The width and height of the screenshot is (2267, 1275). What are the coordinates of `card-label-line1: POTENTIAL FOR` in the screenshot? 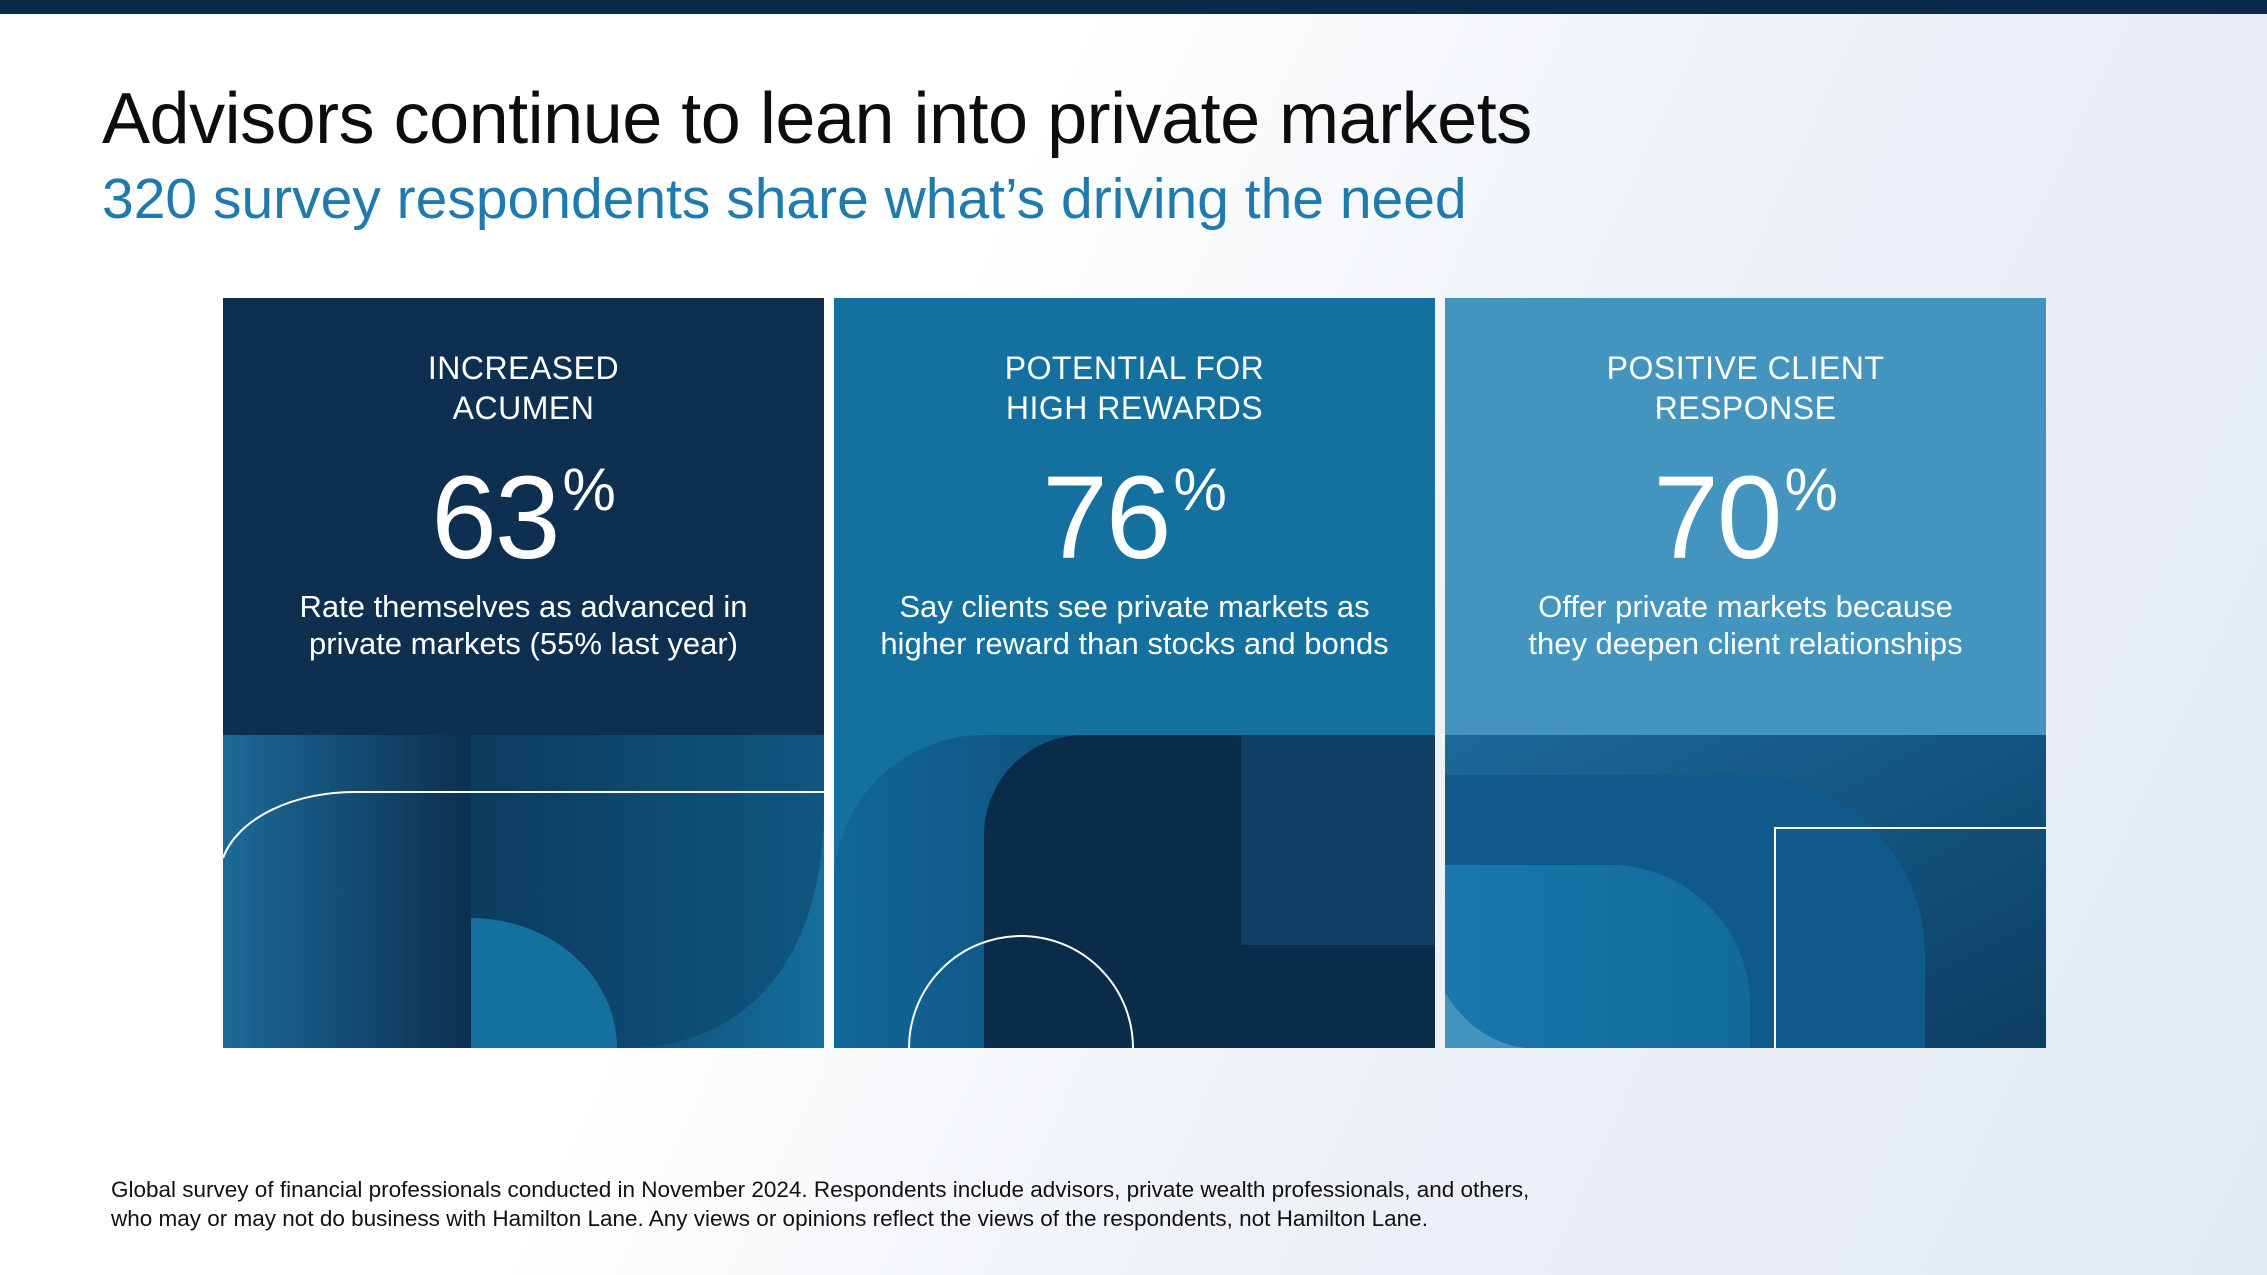 It's located at (1134, 368).